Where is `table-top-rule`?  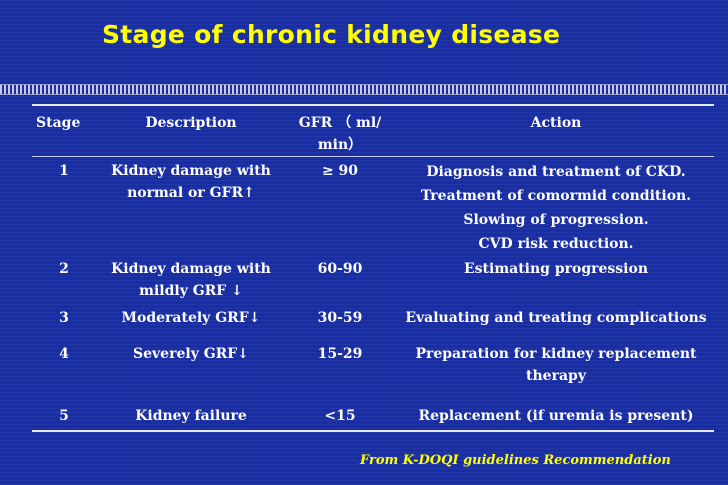
table-top-rule is located at coordinates (373, 105).